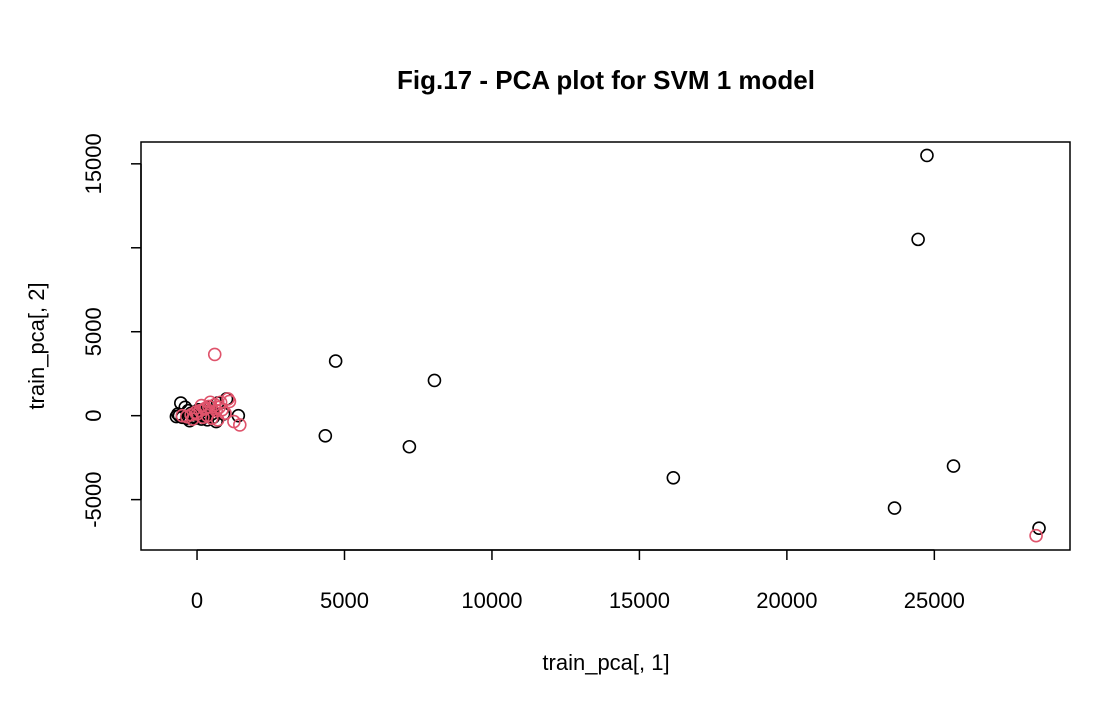  I want to click on y-axis-title: train_pca[, 2], so click(36, 345).